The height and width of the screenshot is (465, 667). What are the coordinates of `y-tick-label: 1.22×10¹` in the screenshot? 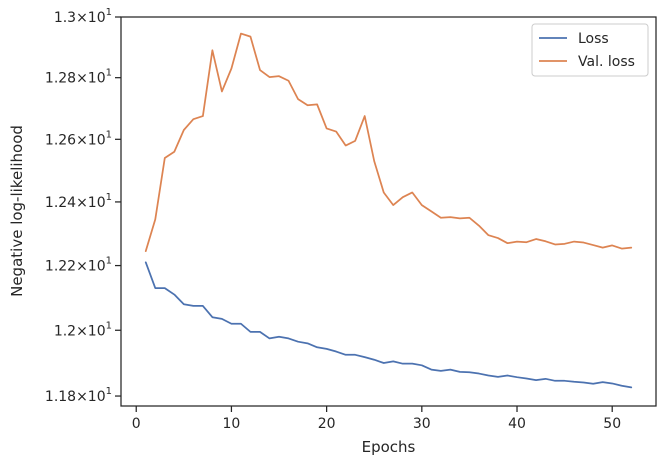 It's located at (78, 265).